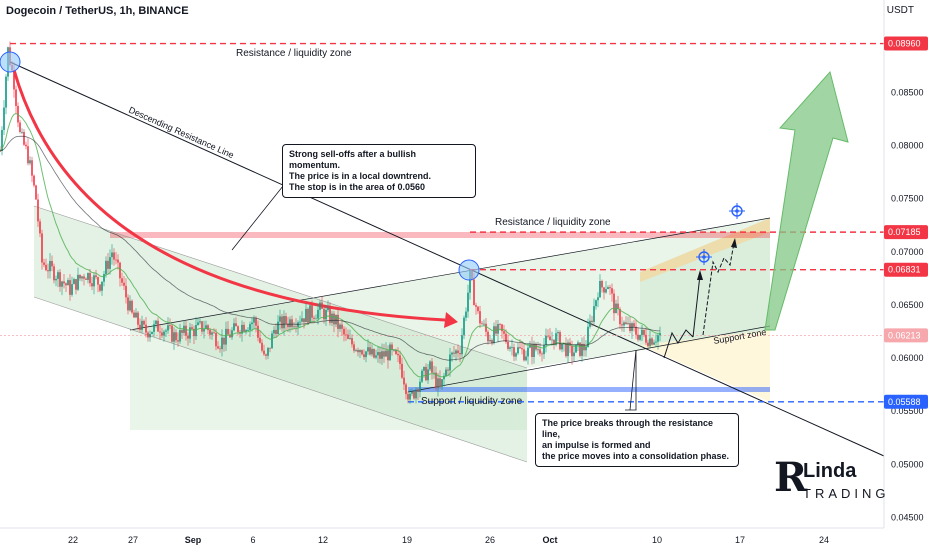 Image resolution: width=932 pixels, height=550 pixels. Describe the element at coordinates (824, 540) in the screenshot. I see `x-tick-label: 24` at that location.